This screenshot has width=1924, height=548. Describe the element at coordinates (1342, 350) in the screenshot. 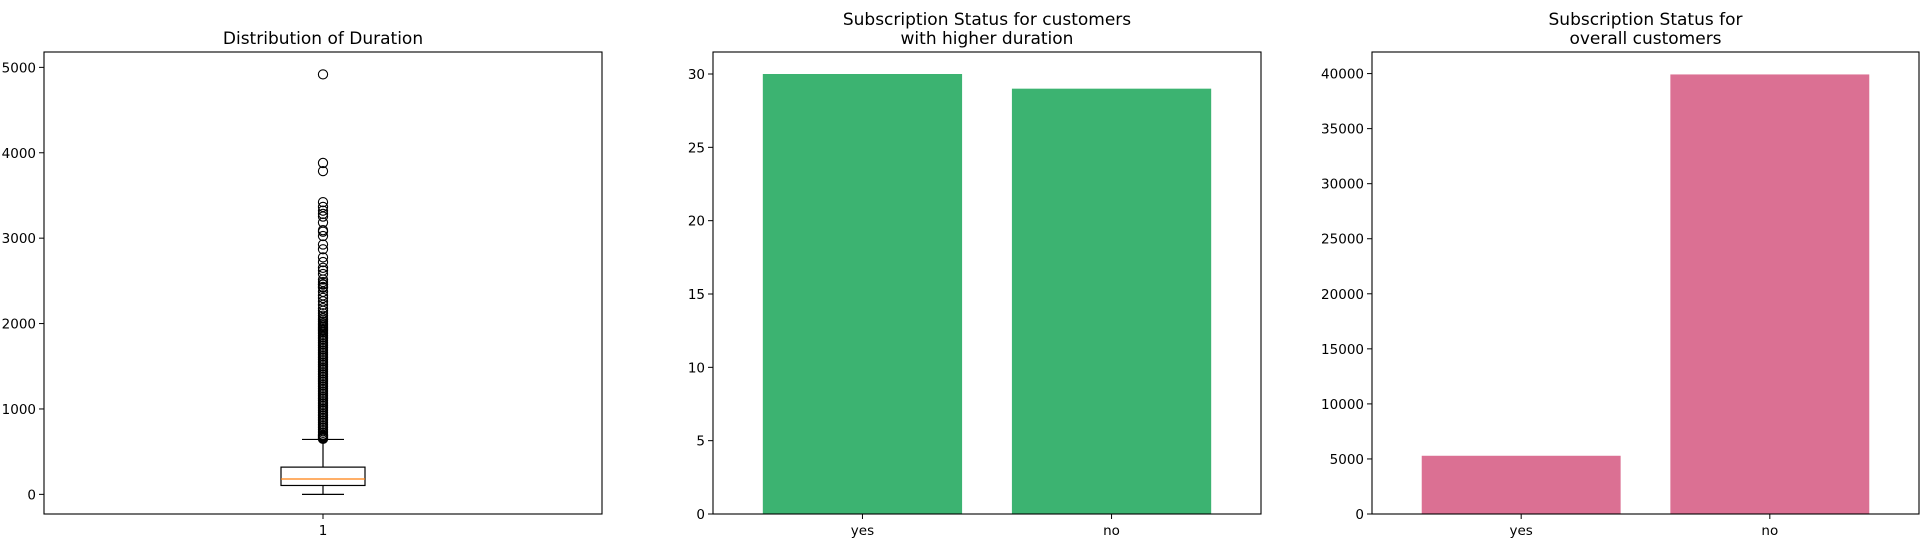

I see `y-tick-label: 15000` at that location.